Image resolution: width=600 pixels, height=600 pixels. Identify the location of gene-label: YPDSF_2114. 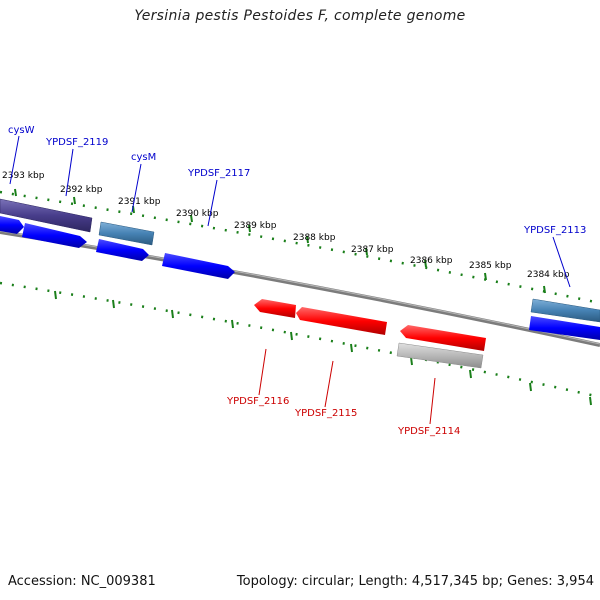
(428, 431).